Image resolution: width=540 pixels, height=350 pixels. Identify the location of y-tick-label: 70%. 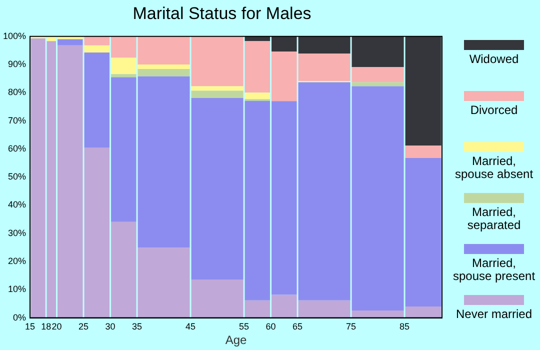
(17, 120).